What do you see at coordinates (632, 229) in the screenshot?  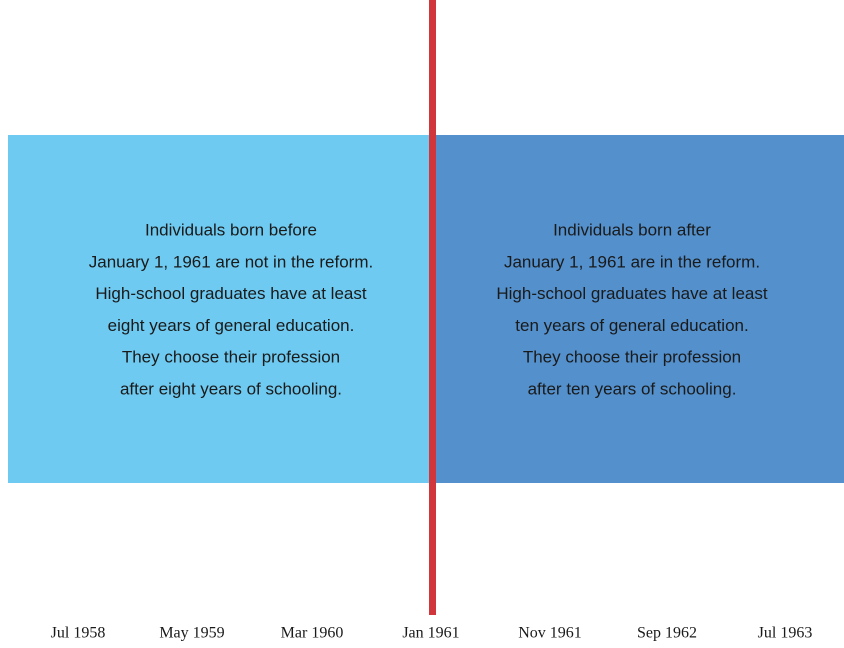 I see `panel-text-line: Individuals born after` at bounding box center [632, 229].